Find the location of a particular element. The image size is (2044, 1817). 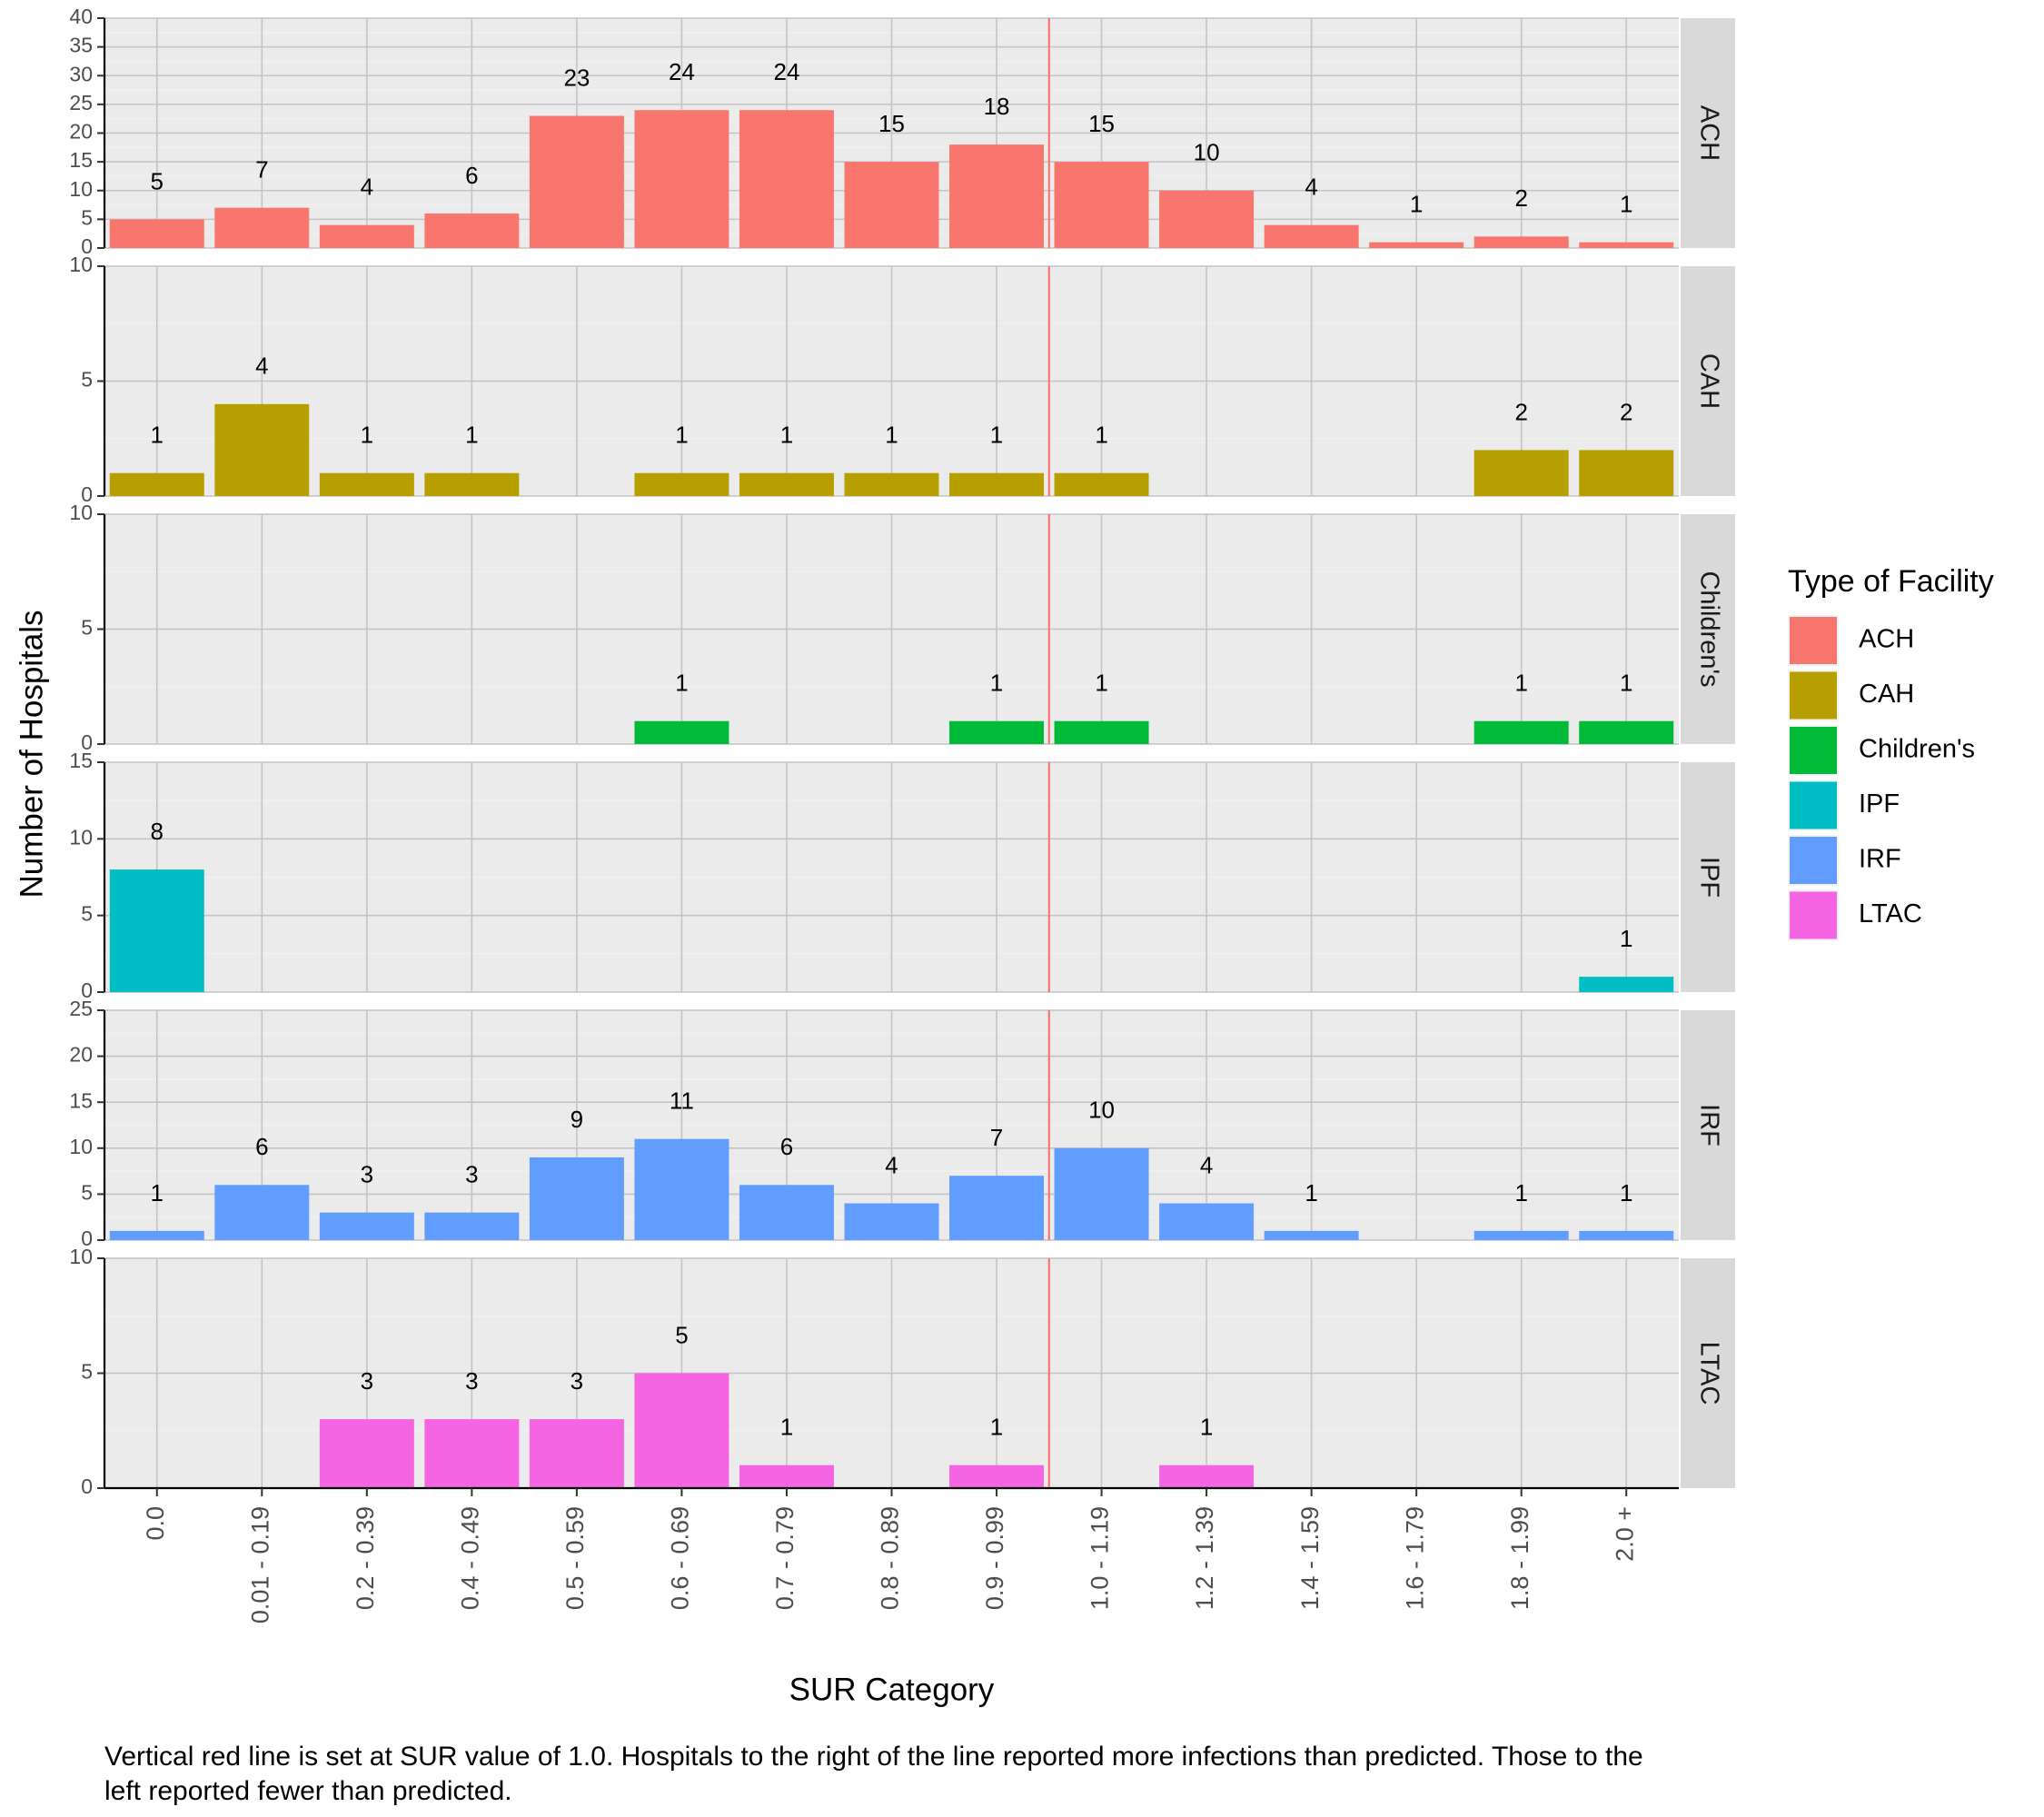

x-tick-label: 0.7 - 0.79 is located at coordinates (785, 1558).